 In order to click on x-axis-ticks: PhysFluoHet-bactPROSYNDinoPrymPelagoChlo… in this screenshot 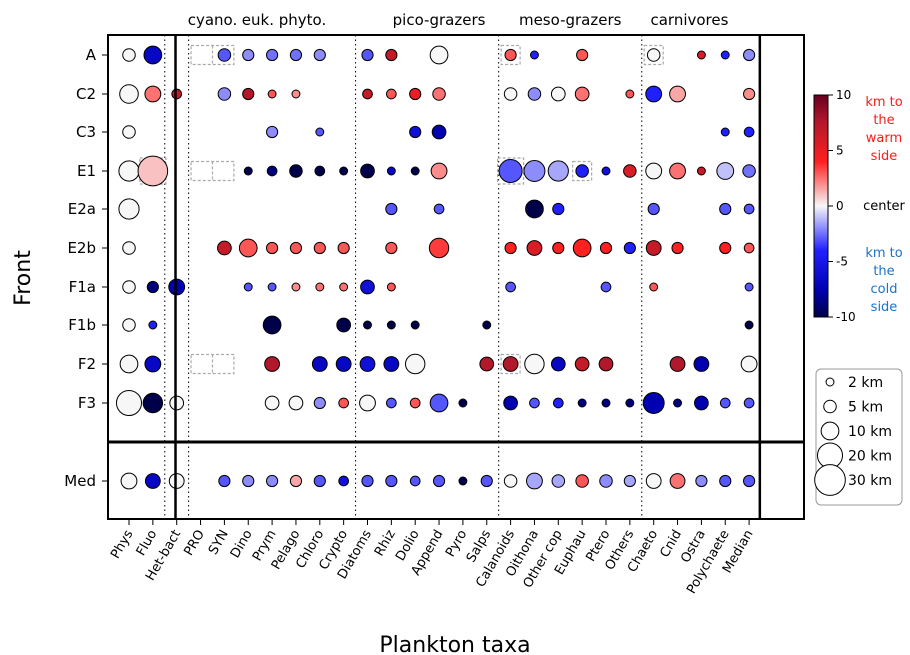, I will do `click(432, 558)`.